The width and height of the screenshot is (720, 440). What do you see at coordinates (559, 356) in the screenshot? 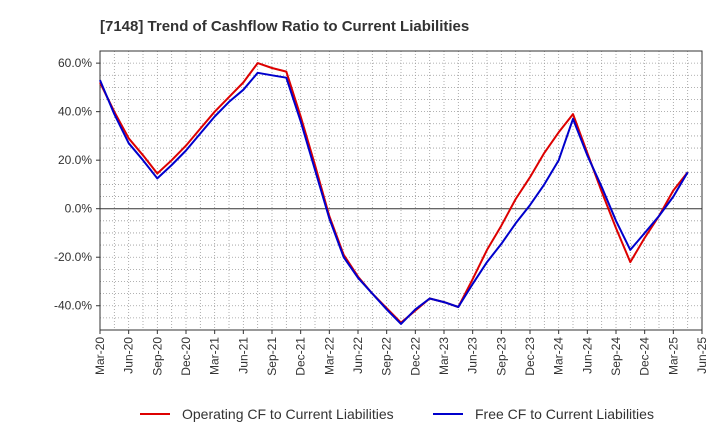
I see `x-tick-label: Mar-24` at bounding box center [559, 356].